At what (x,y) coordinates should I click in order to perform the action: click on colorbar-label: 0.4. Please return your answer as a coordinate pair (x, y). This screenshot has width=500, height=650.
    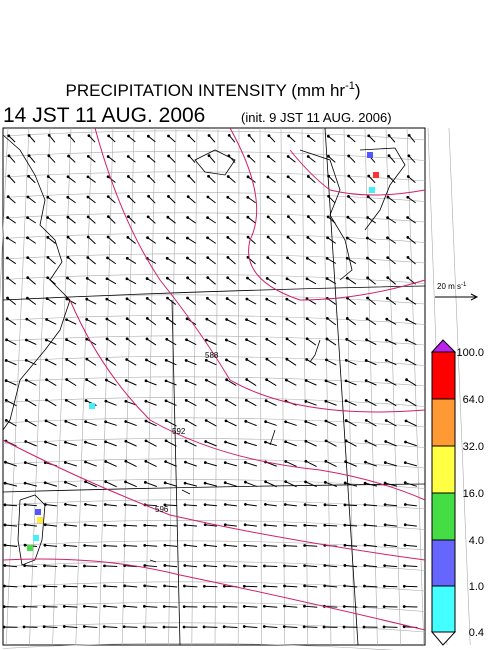
    Looking at the image, I should click on (476, 633).